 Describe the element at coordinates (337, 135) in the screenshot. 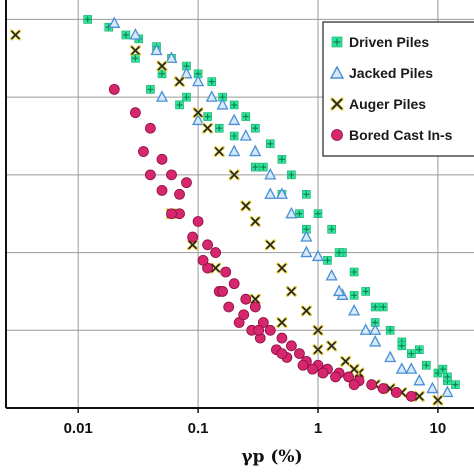

I see `legend-marker-circle` at that location.